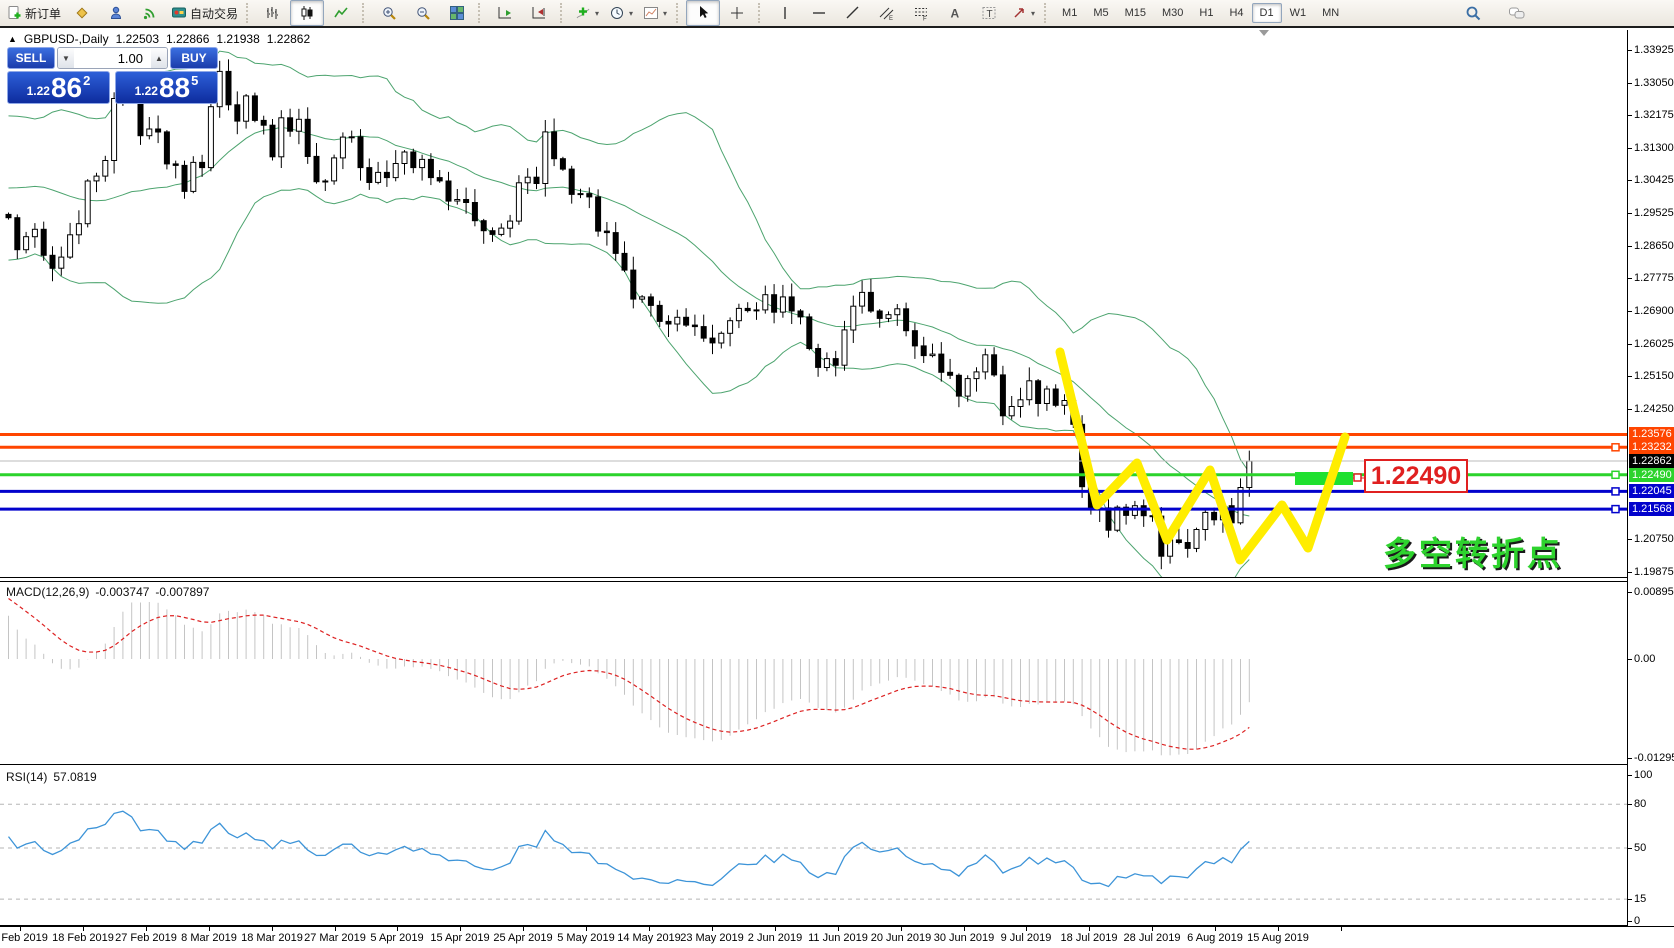 The width and height of the screenshot is (1674, 948). Describe the element at coordinates (51, 777) in the screenshot. I see `rsi-indicator-label: RSI(14) 57.0819` at that location.